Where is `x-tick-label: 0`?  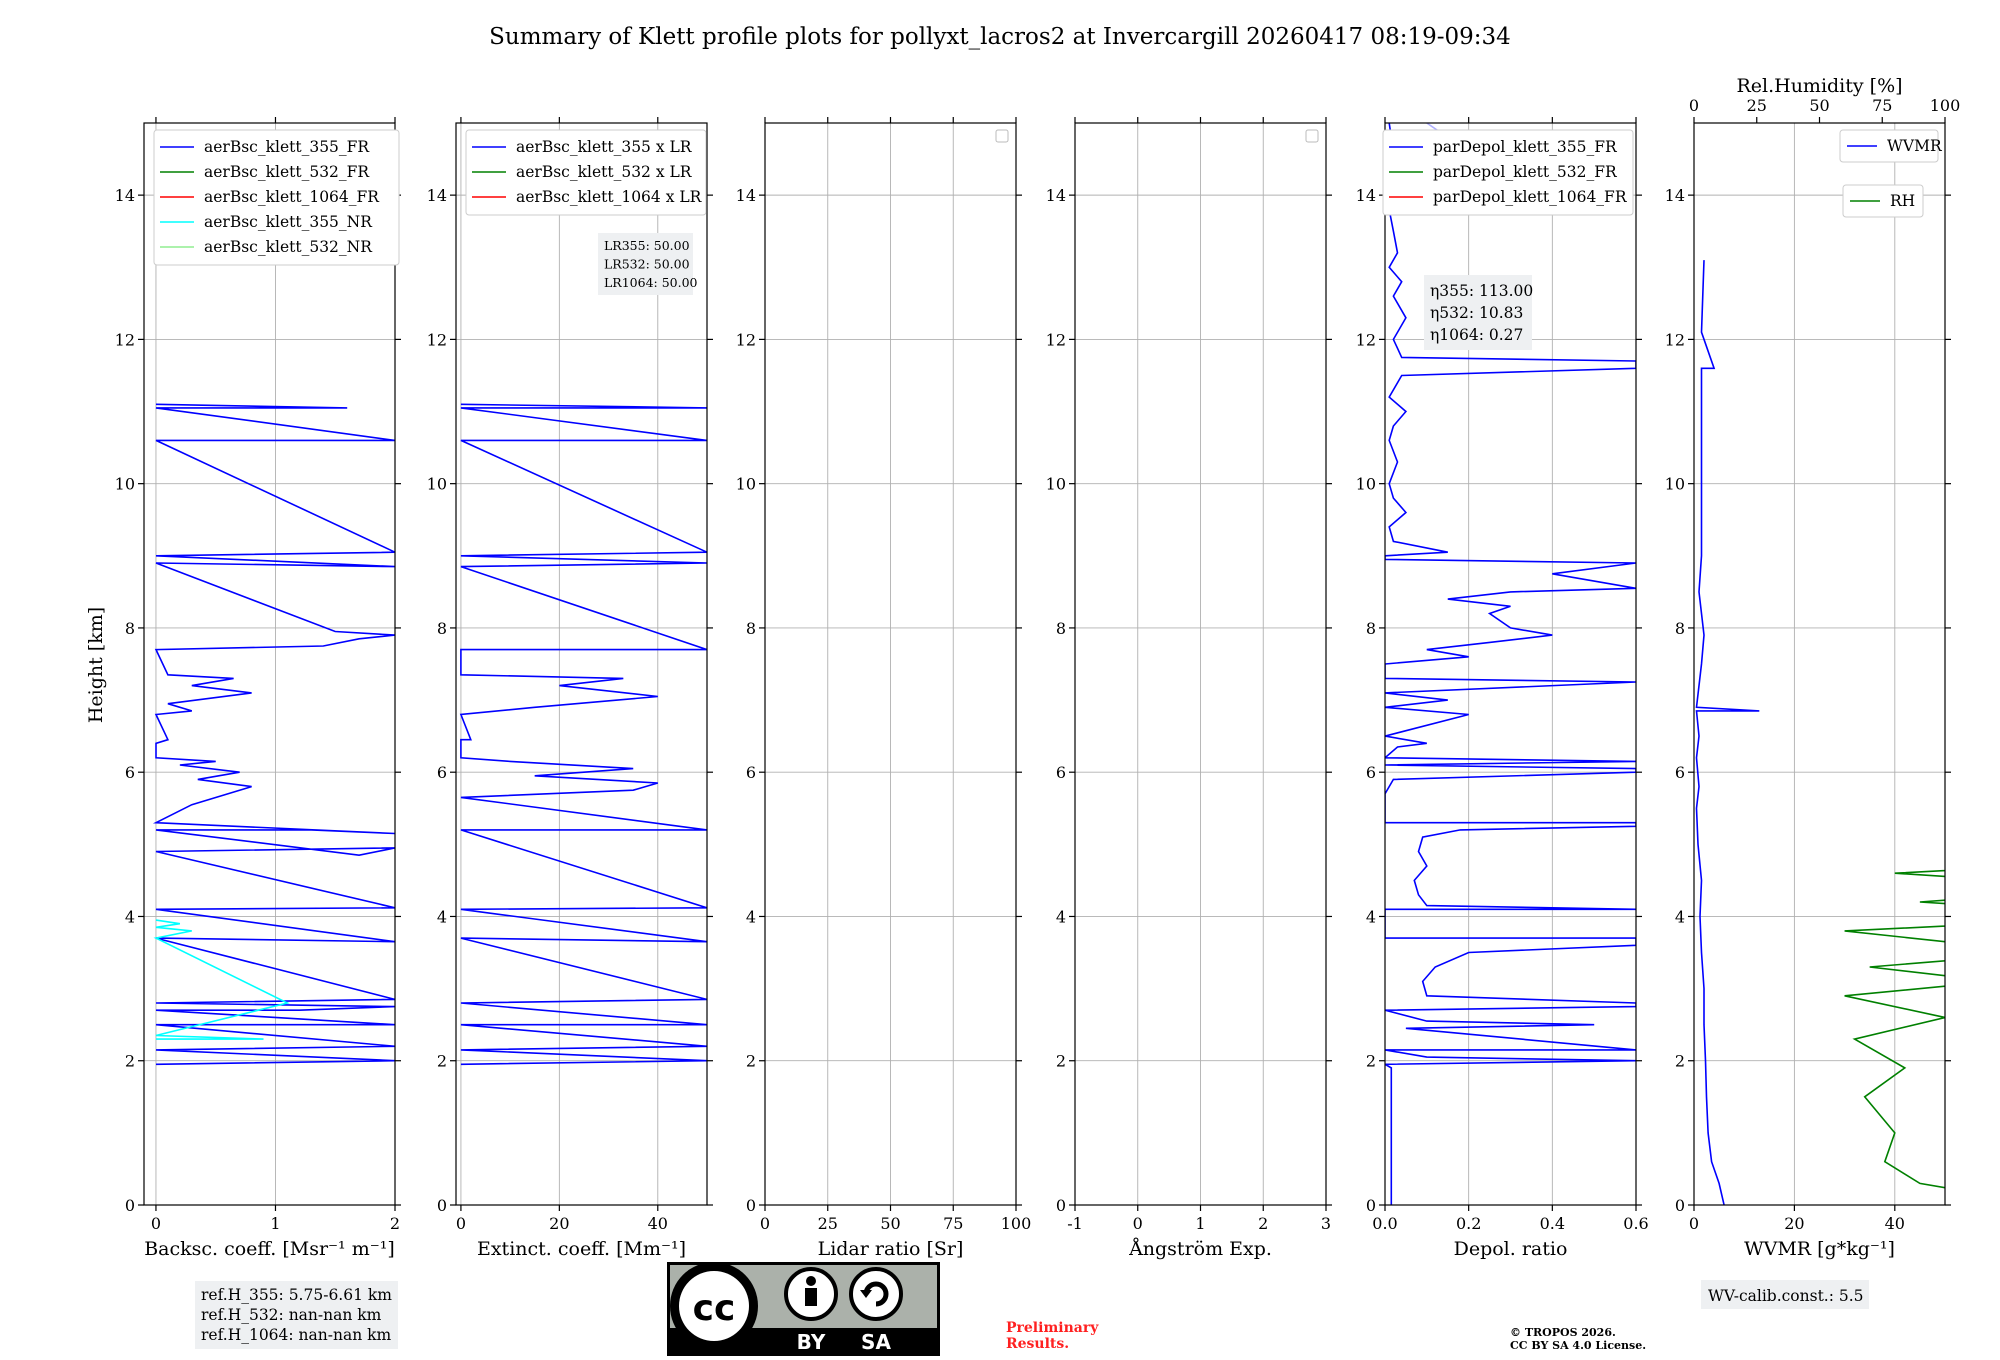
x-tick-label: 0 is located at coordinates (1694, 1223).